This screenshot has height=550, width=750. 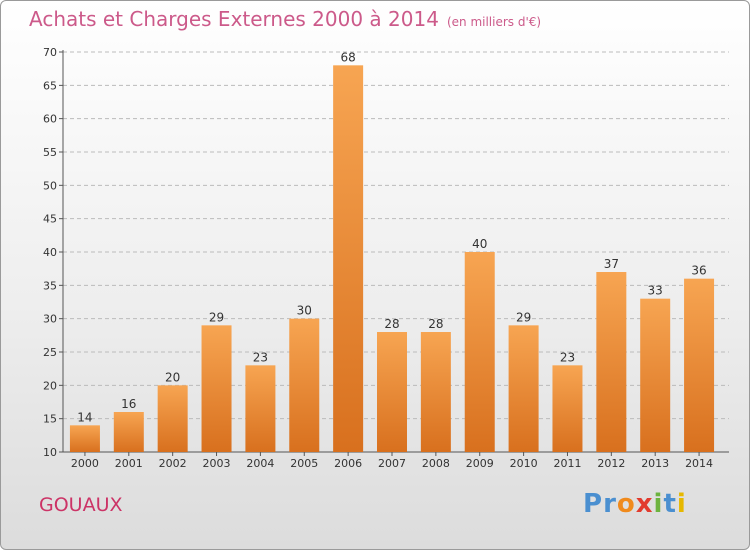 What do you see at coordinates (644, 504) in the screenshot?
I see `logo-letter: x` at bounding box center [644, 504].